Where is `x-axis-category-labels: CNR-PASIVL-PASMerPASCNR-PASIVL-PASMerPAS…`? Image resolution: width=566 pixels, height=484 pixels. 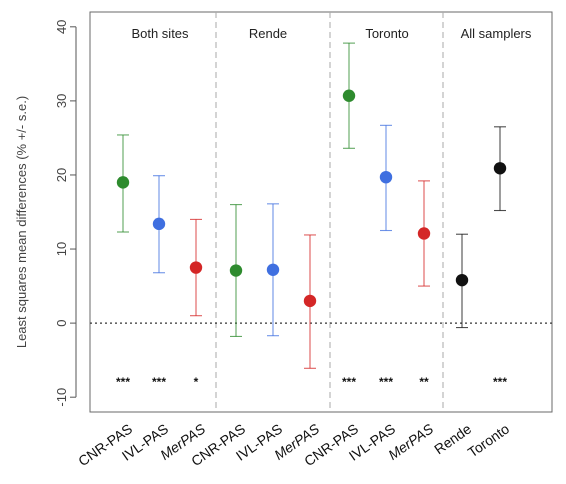 x-axis-category-labels: CNR-PASIVL-PASMerPASCNR-PASIVL-PASMerPAS… is located at coordinates (293, 444).